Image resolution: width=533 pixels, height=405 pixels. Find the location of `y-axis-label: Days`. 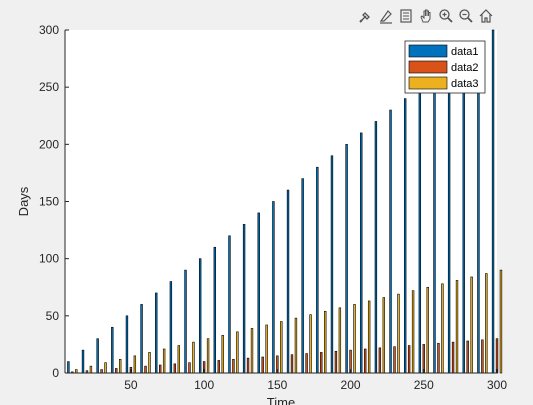

y-axis-label: Days is located at coordinates (23, 201).